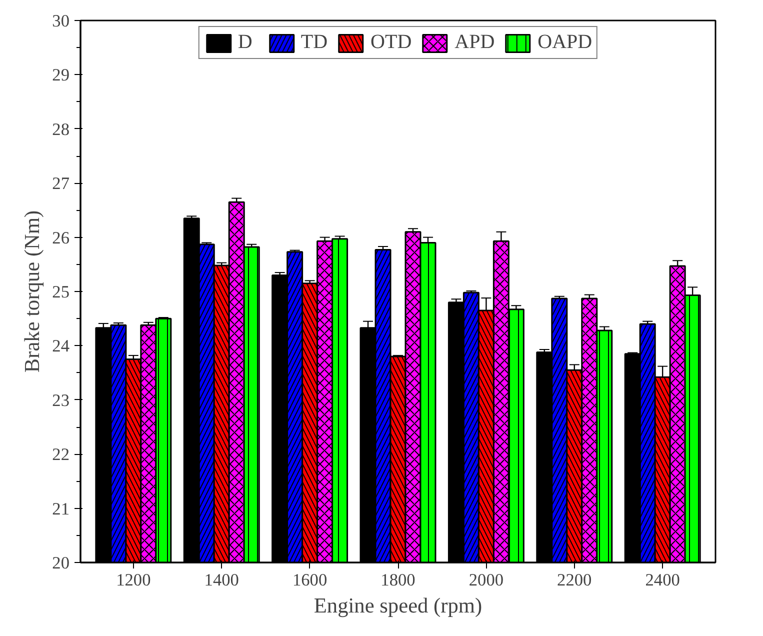 The image size is (763, 636). What do you see at coordinates (398, 580) in the screenshot?
I see `x-tick-label: 1800` at bounding box center [398, 580].